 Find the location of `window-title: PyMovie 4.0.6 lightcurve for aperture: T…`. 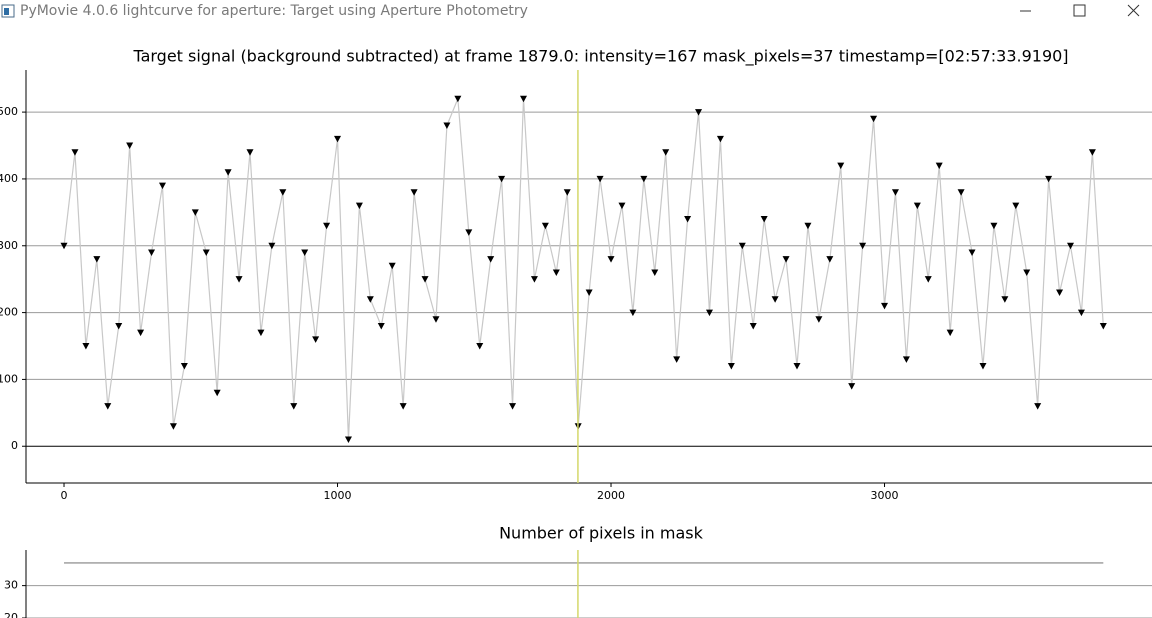

window-title: PyMovie 4.0.6 lightcurve for aperture: T… is located at coordinates (274, 11).